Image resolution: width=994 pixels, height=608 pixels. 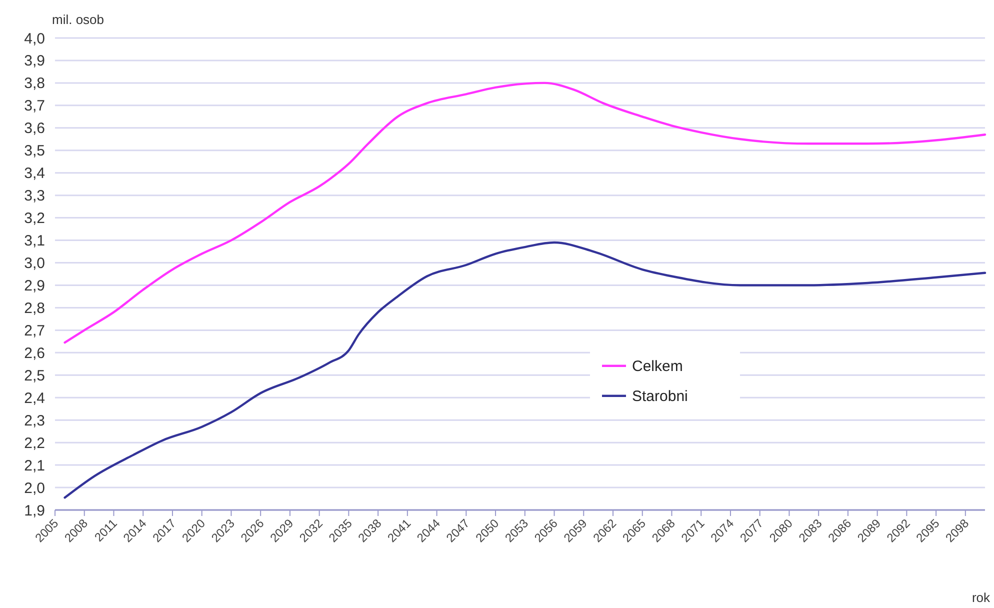 I want to click on y-tick-label: 2,0, so click(x=34, y=488).